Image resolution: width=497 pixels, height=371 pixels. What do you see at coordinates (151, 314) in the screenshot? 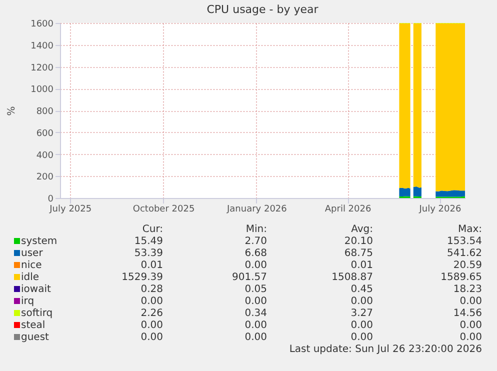
I see `text: 2.26` at bounding box center [151, 314].